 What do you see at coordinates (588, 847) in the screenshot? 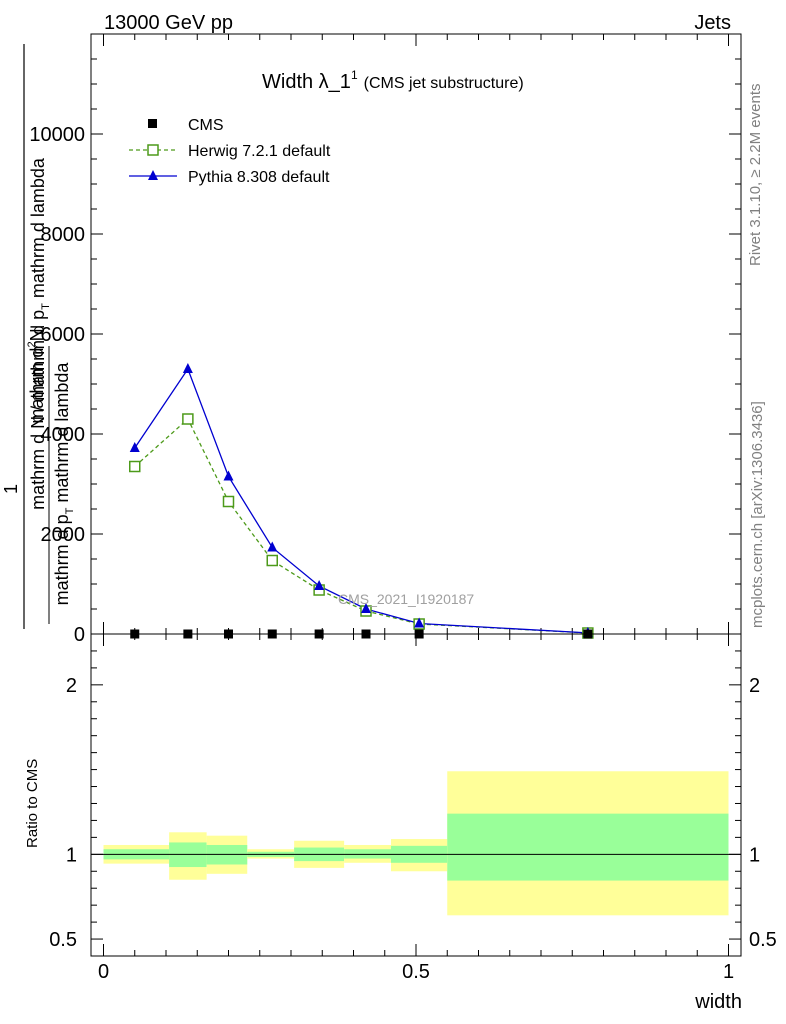
I see `ratio-band-green` at bounding box center [588, 847].